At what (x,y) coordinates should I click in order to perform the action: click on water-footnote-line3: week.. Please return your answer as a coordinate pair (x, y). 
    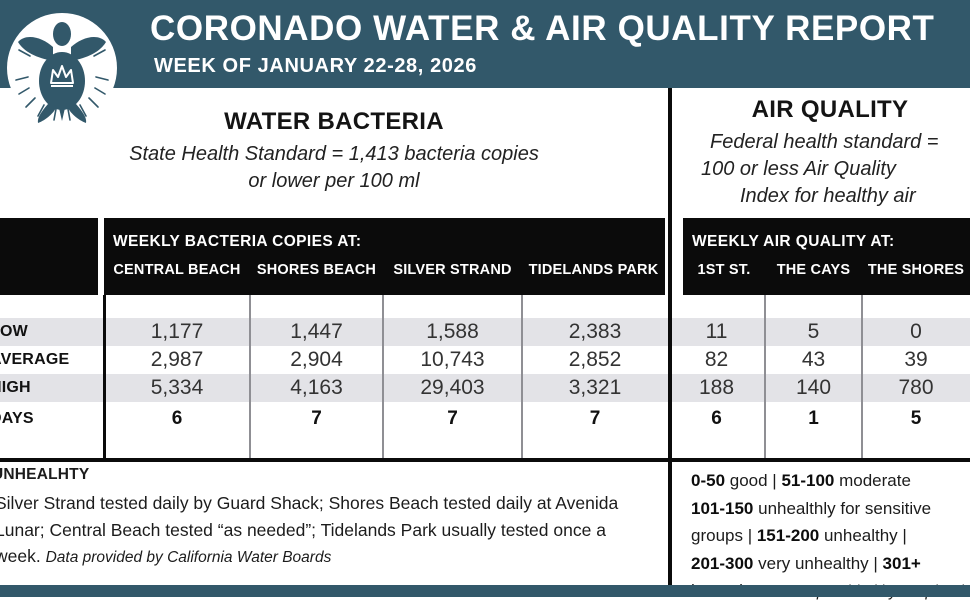
    Looking at the image, I should click on (23, 556).